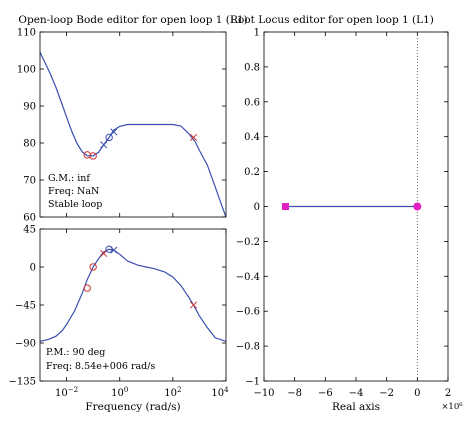 The height and width of the screenshot is (432, 474). I want to click on phase-y-tick-label: 45, so click(29, 230).